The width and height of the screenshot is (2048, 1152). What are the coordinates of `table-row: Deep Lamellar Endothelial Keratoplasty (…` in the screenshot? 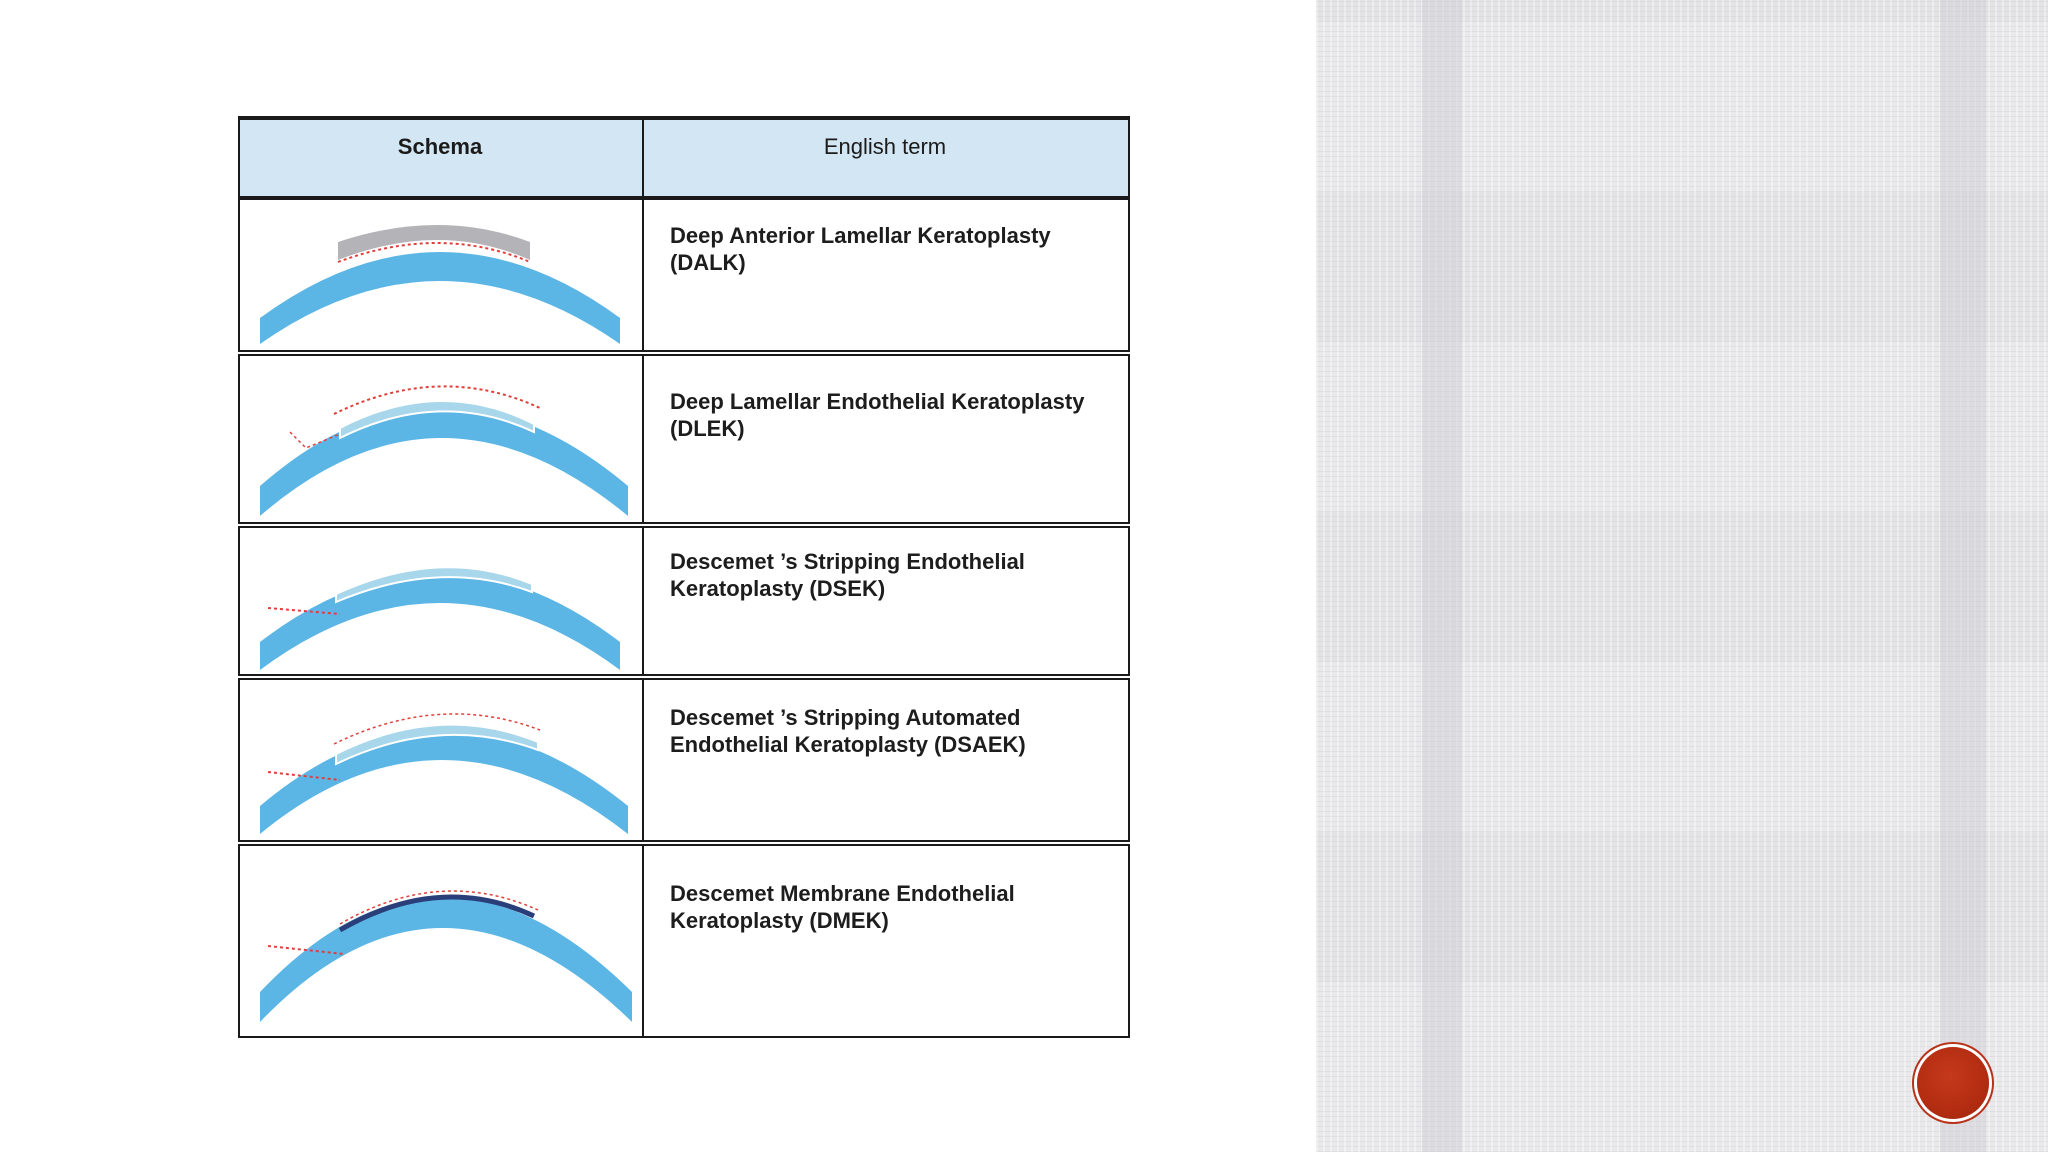 It's located at (684, 439).